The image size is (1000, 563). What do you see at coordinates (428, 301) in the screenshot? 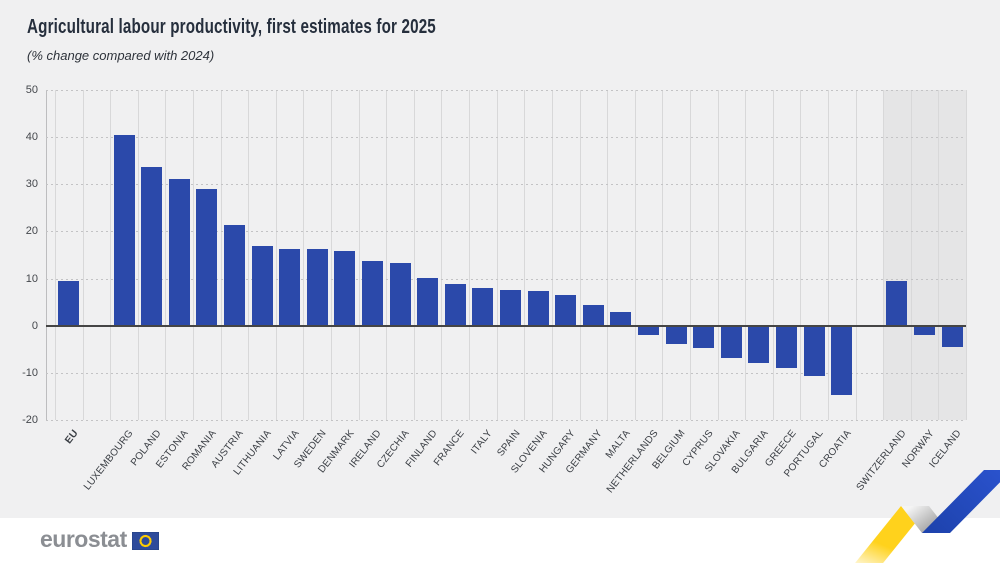
I see `bar-finland` at bounding box center [428, 301].